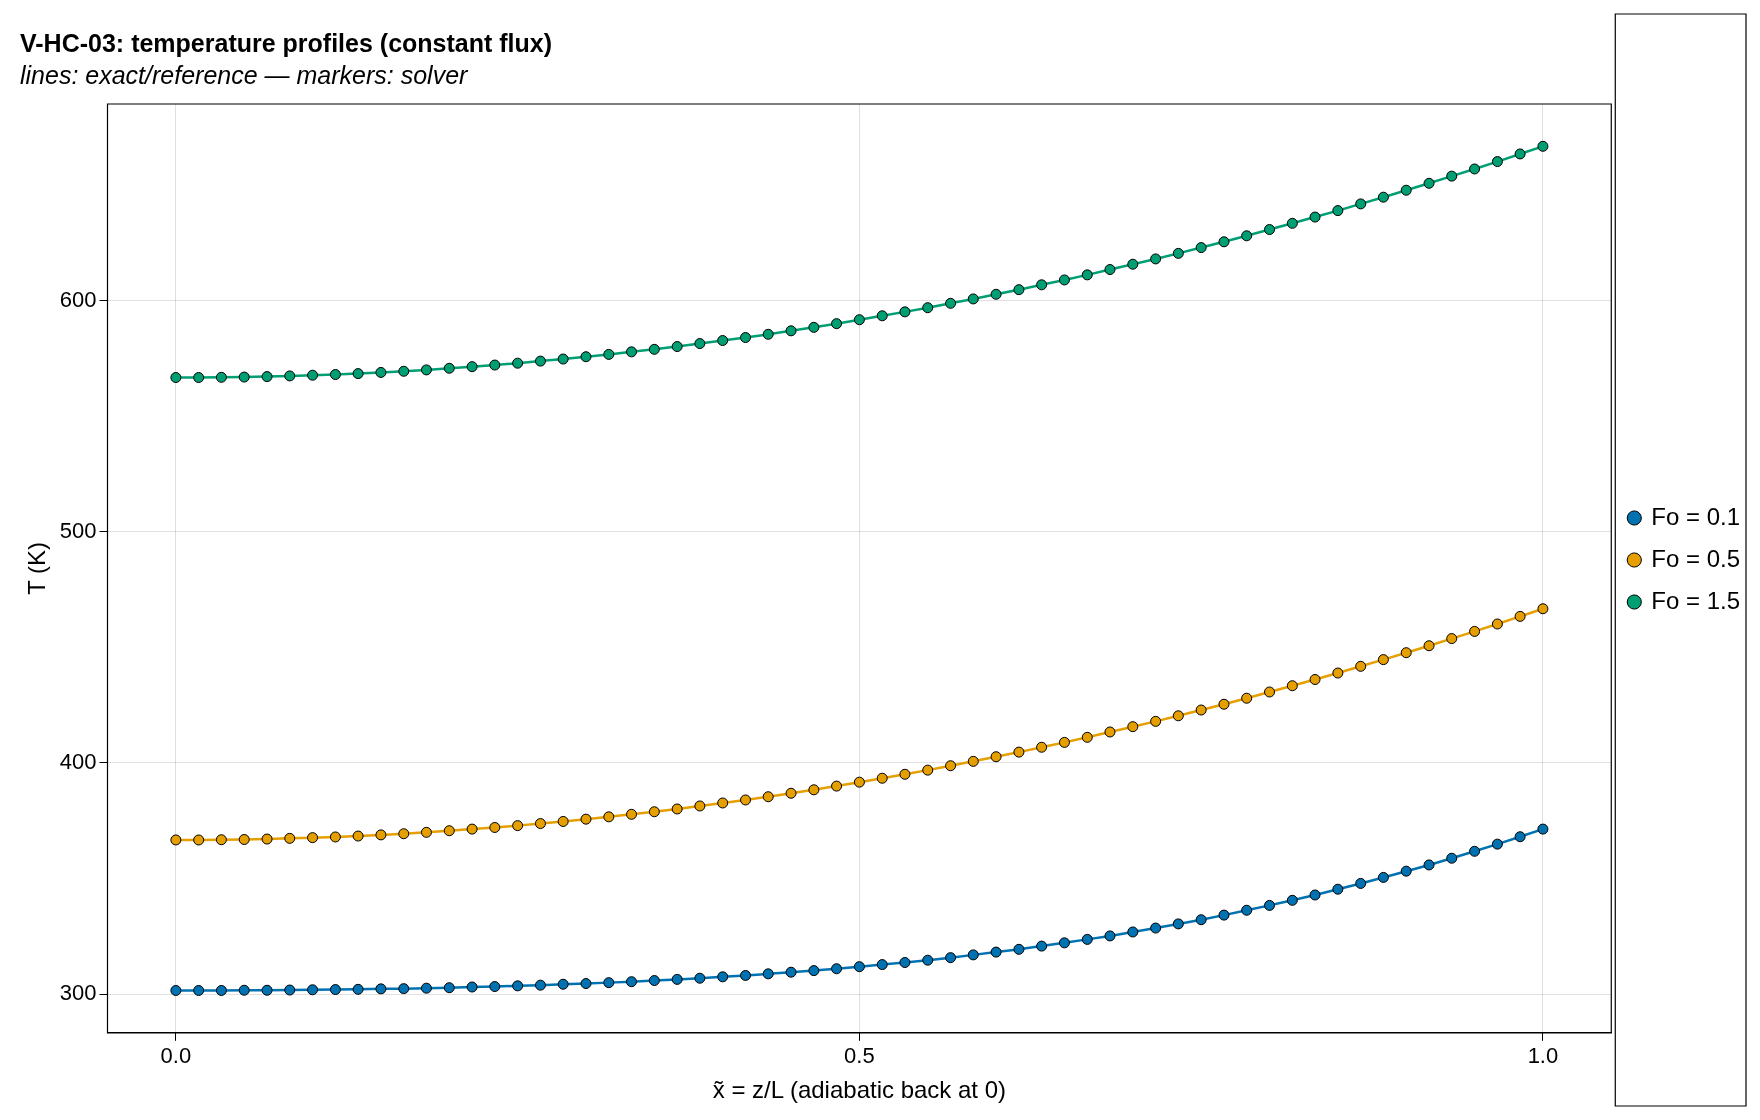 This screenshot has height=1120, width=1760. What do you see at coordinates (78, 993) in the screenshot?
I see `y-tick-label: 300` at bounding box center [78, 993].